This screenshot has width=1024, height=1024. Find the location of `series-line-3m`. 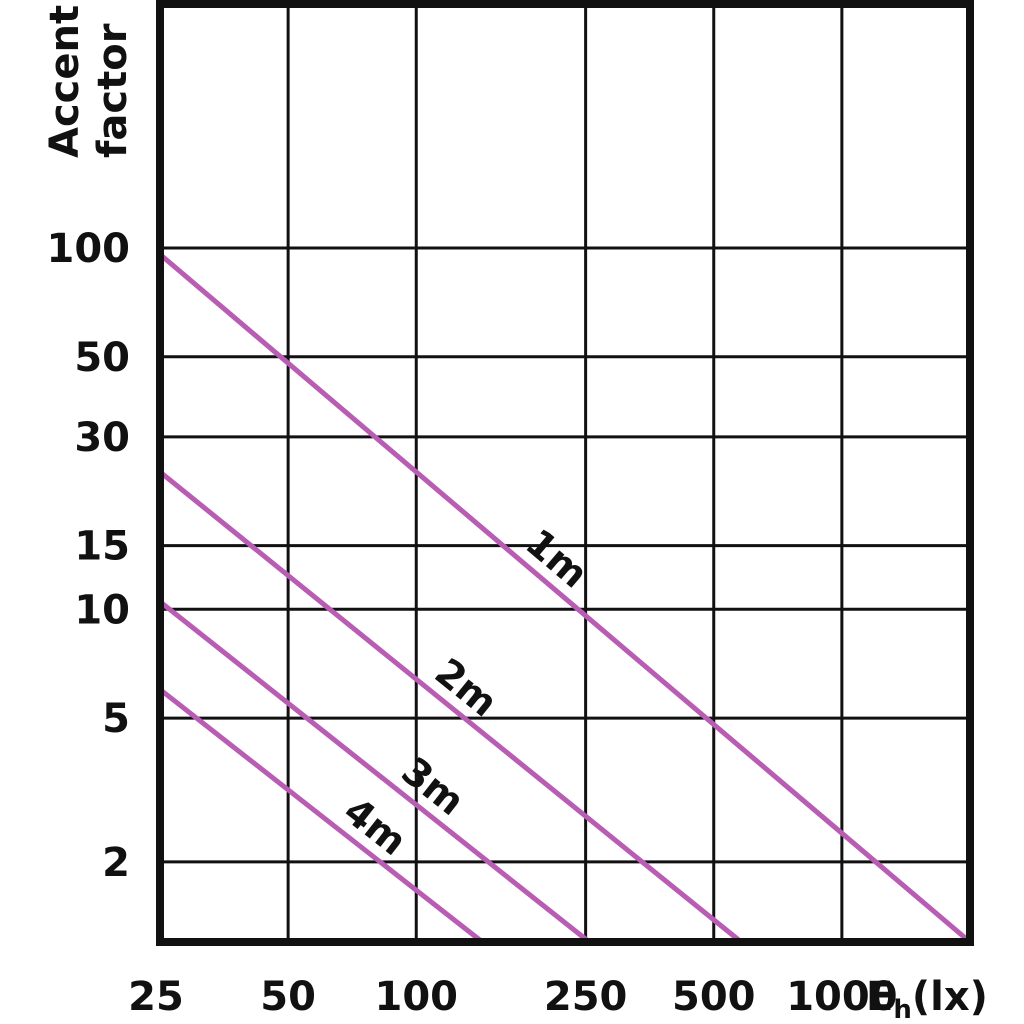

series-line-3m is located at coordinates (374, 771).